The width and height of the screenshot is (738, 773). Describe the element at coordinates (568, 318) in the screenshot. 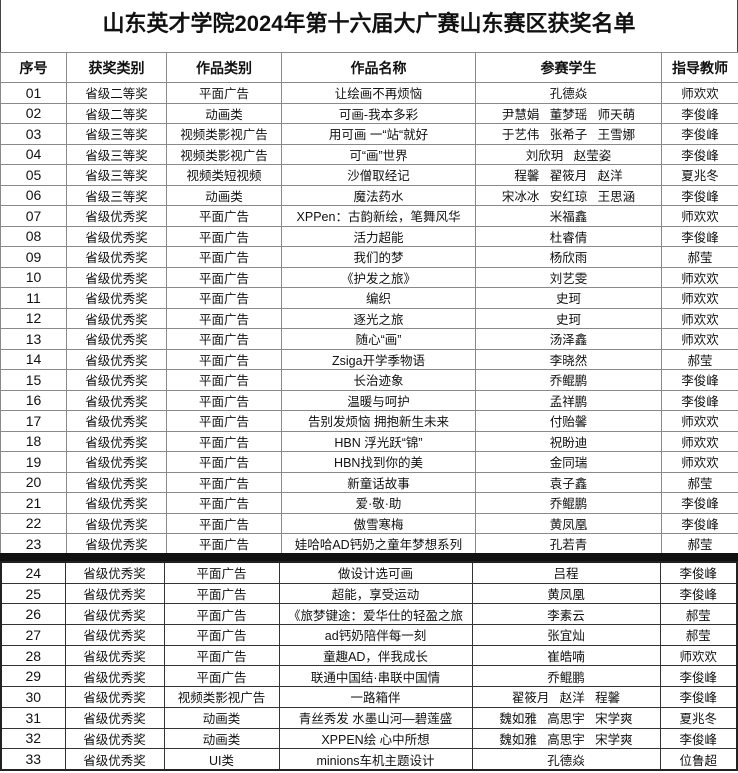

I see `cell-students: 史珂` at that location.